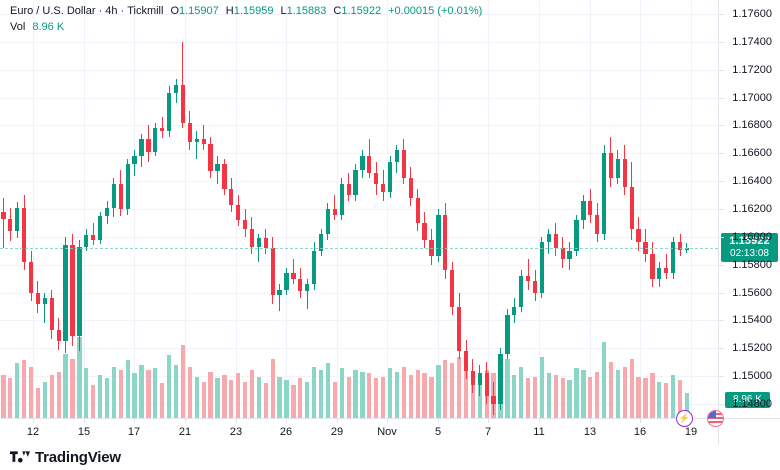 Image resolution: width=780 pixels, height=470 pixels. I want to click on earnings-bolt-icon: ⚡, so click(684, 418).